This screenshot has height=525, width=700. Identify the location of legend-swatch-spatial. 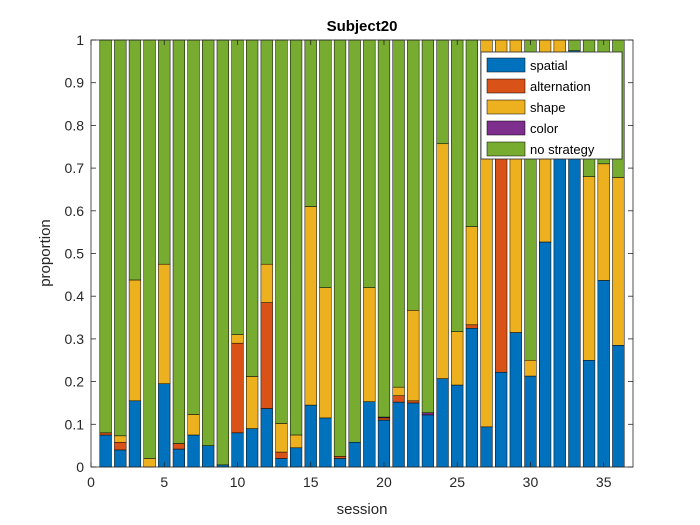
(506, 65).